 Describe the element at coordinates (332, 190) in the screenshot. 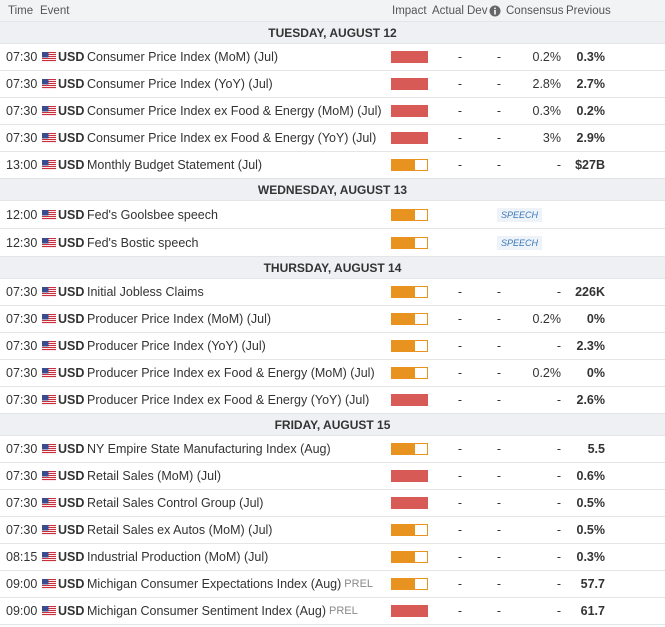

I see `day-header: WEDNESDAY, AUGUST 13` at that location.